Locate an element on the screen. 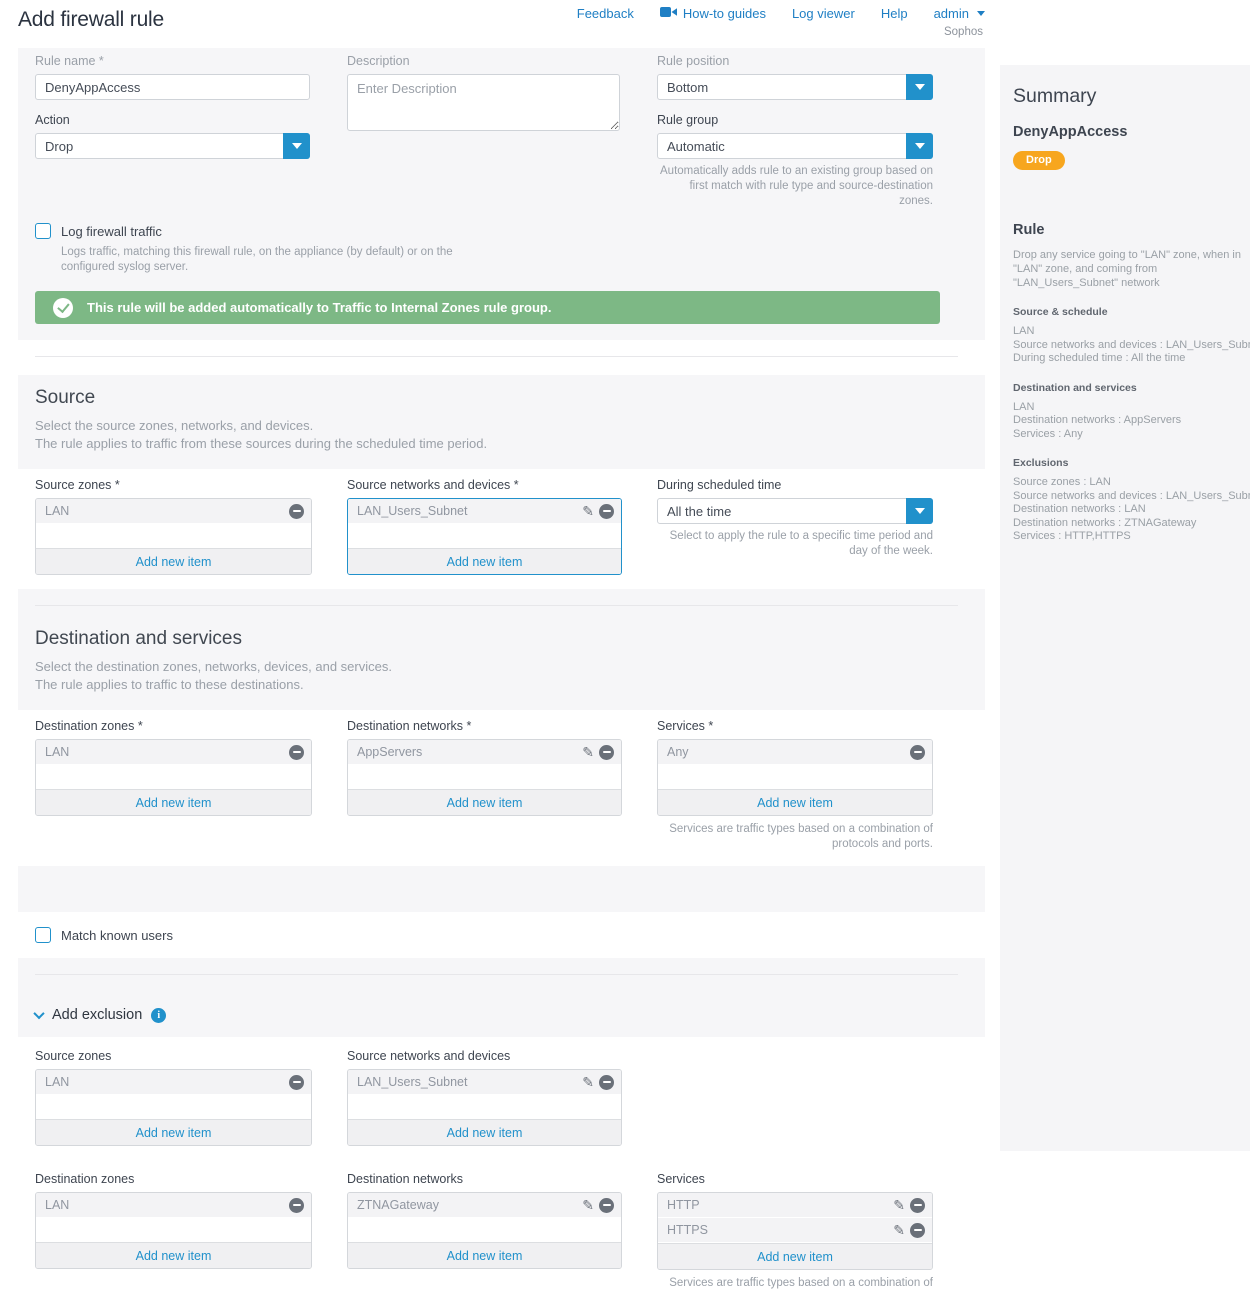 The image size is (1250, 1305). rule-name-input is located at coordinates (172, 87).